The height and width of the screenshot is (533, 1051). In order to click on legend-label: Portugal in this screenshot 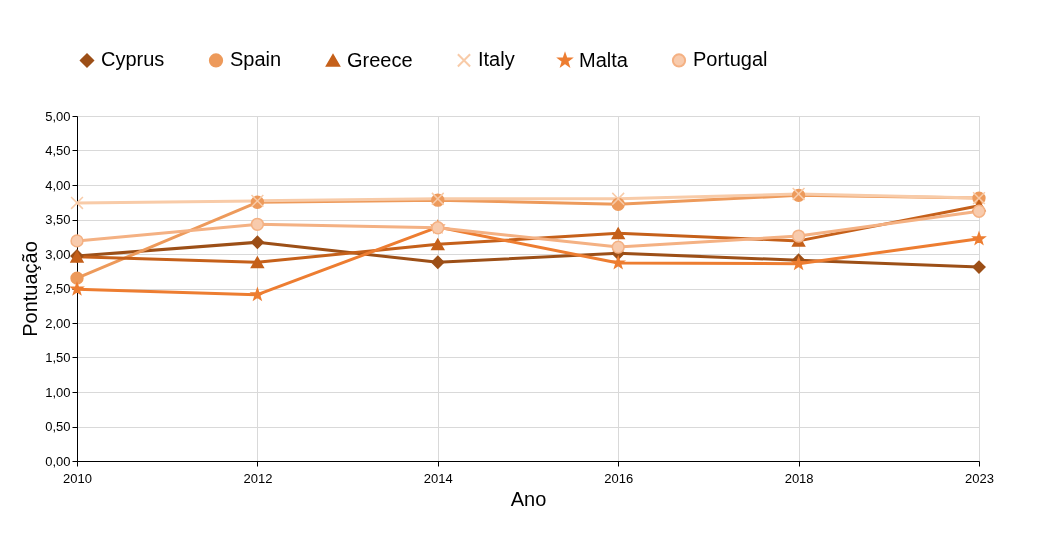, I will do `click(730, 59)`.